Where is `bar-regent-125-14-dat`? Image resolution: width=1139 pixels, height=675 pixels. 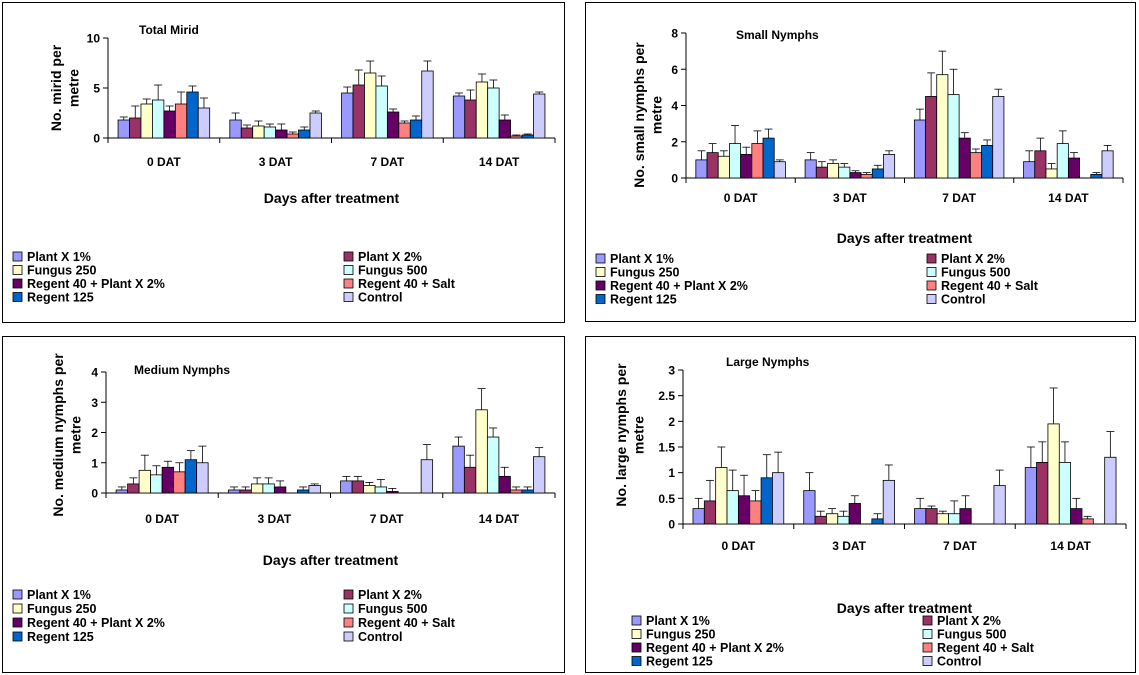 bar-regent-125-14-dat is located at coordinates (1096, 176).